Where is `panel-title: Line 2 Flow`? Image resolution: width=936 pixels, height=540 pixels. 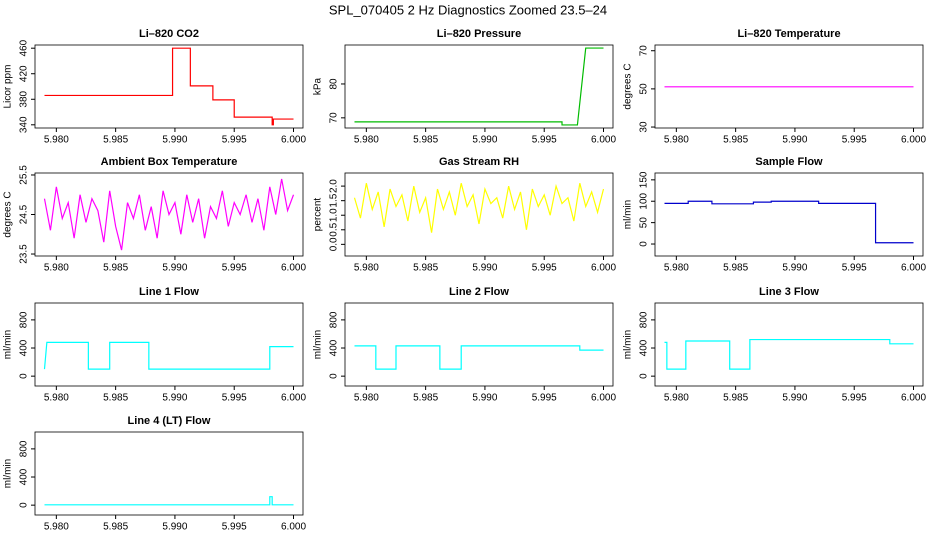 panel-title: Line 2 Flow is located at coordinates (479, 292).